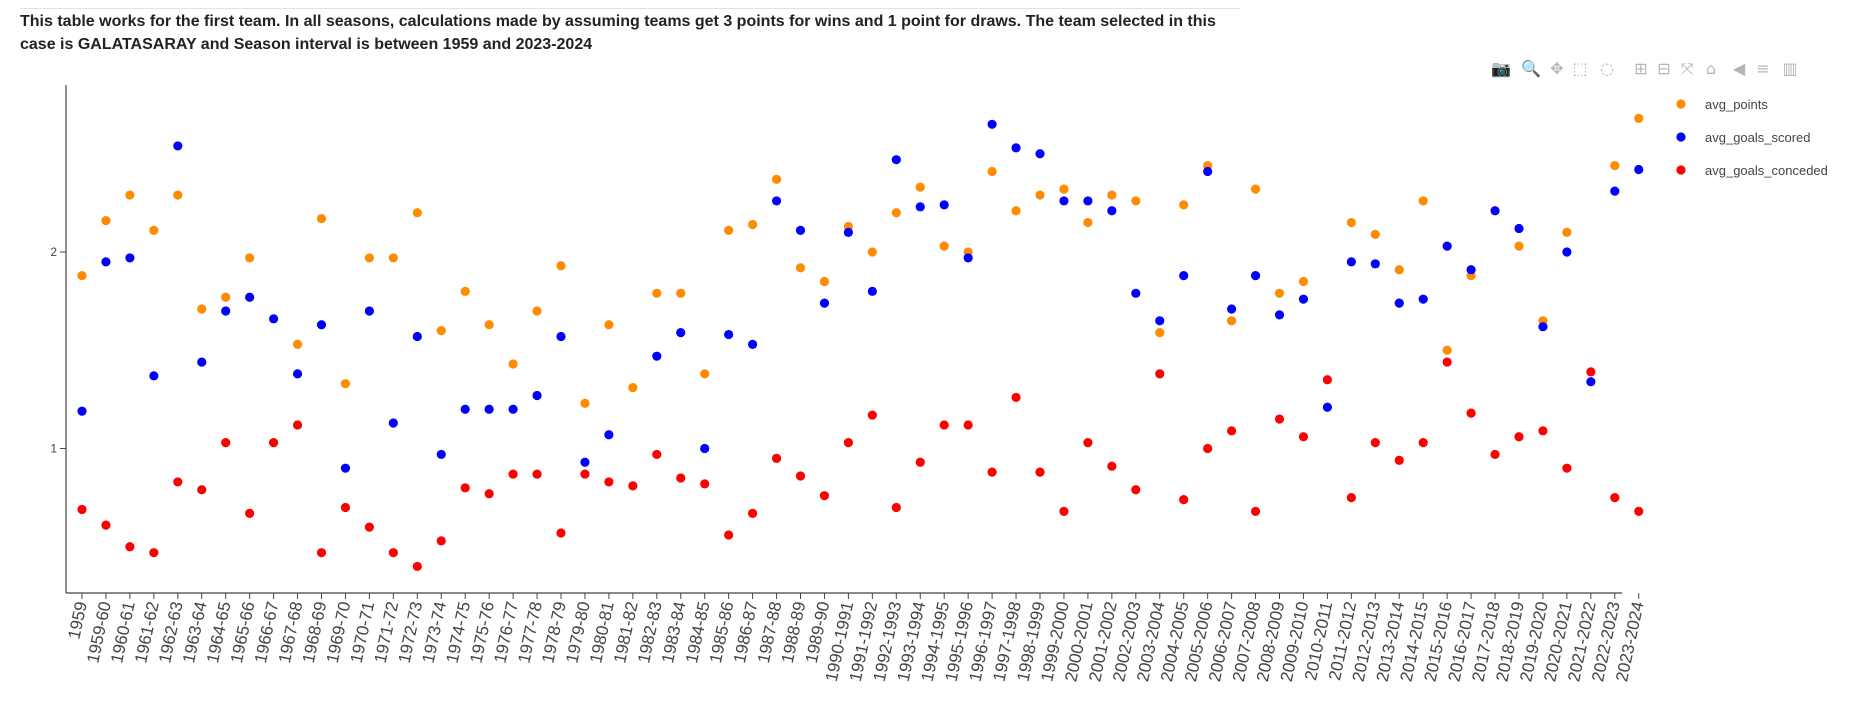 The width and height of the screenshot is (1876, 710). Describe the element at coordinates (1681, 170) in the screenshot. I see `legend-marker-avg_goals_conceded` at that location.